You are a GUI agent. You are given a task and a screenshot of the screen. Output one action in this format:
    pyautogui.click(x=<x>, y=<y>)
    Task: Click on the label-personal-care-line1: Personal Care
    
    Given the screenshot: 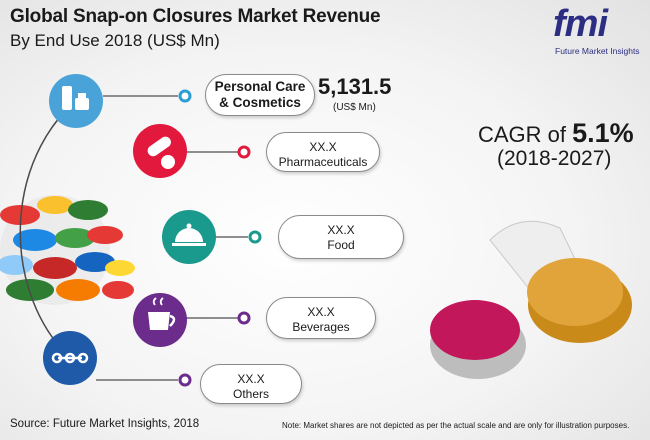 What is the action you would take?
    pyautogui.click(x=260, y=86)
    